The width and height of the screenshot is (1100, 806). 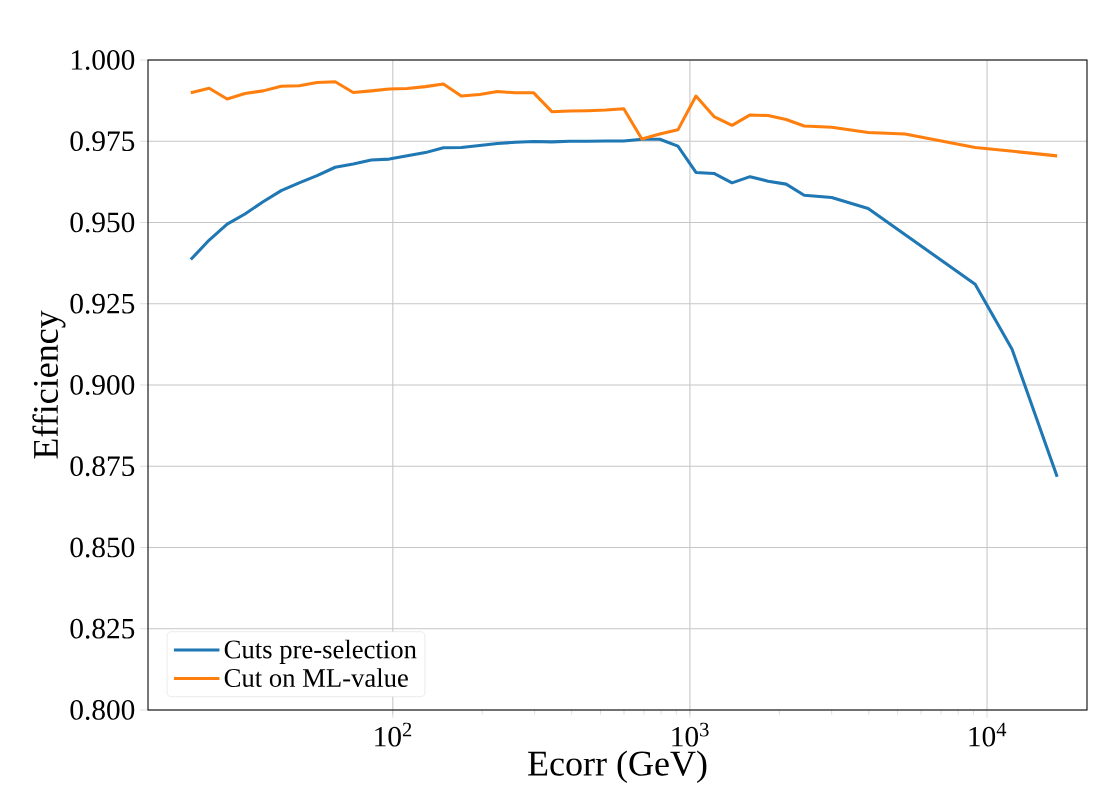 I want to click on x-tick-label: 10$^{4}$, so click(x=988, y=734).